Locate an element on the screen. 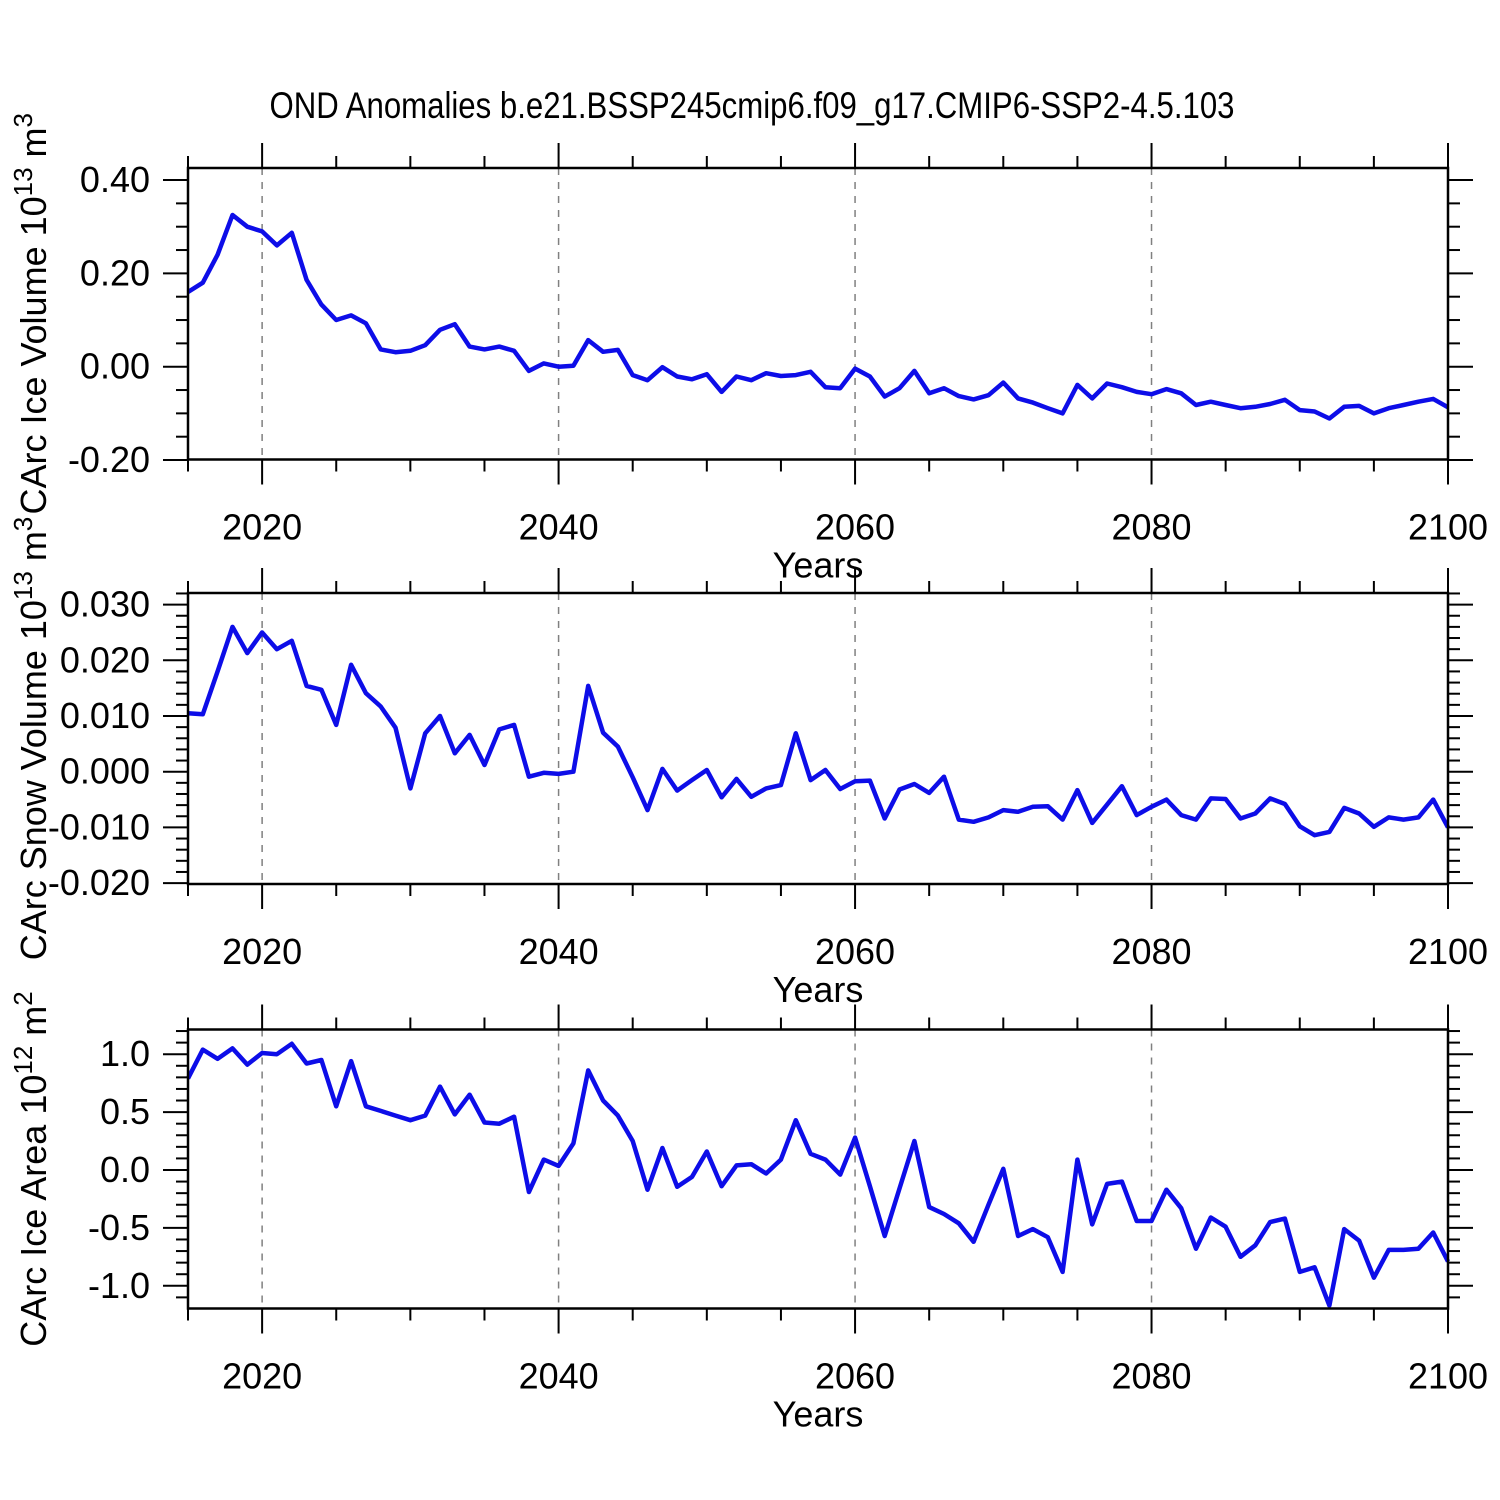 The image size is (1500, 1500). y-tick-label: -0.010 is located at coordinates (99, 826).